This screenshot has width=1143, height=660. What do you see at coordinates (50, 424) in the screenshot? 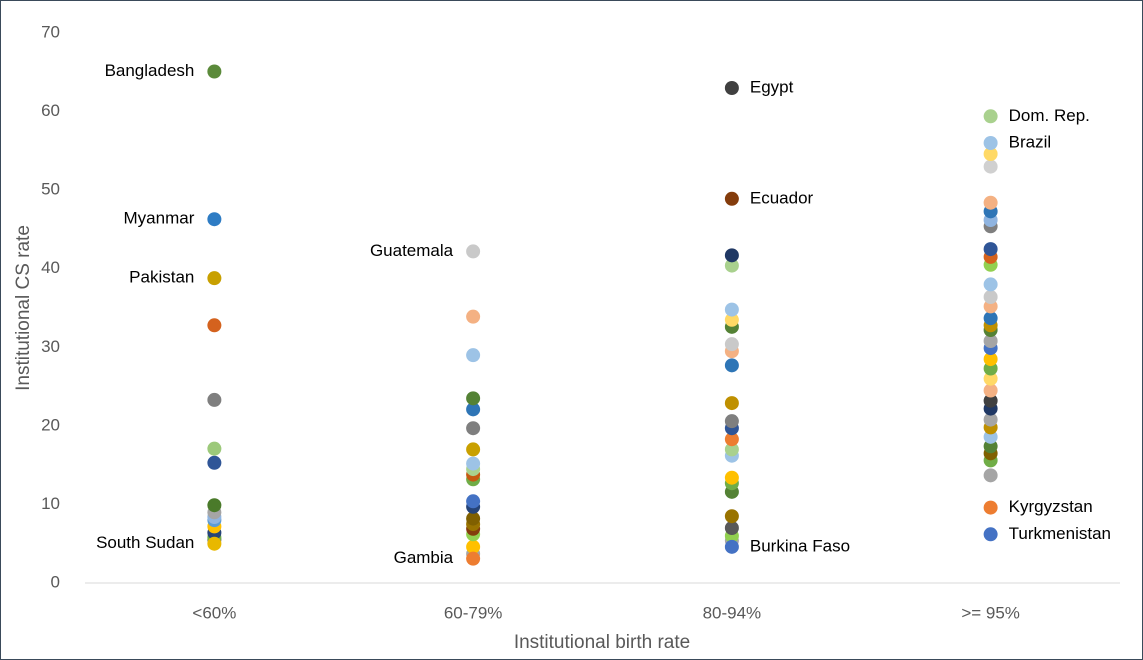
I see `y-tick-label: 20` at bounding box center [50, 424].